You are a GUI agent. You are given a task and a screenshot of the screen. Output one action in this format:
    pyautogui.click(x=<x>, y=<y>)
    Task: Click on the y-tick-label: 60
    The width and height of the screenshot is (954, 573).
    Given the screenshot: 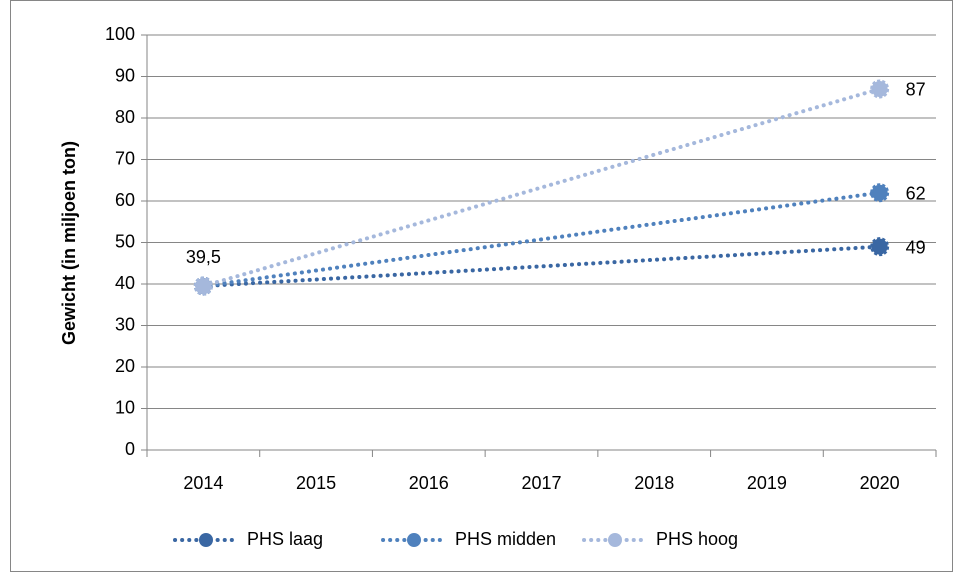 What is the action you would take?
    pyautogui.click(x=125, y=200)
    